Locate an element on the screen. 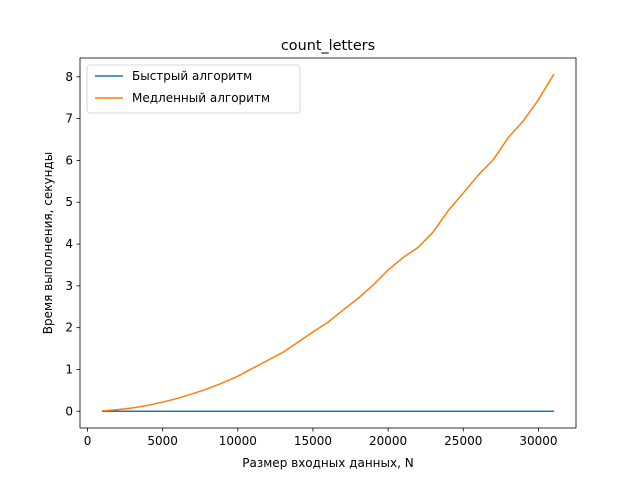 The height and width of the screenshot is (484, 640). y-tick-label: 8 is located at coordinates (69, 77).